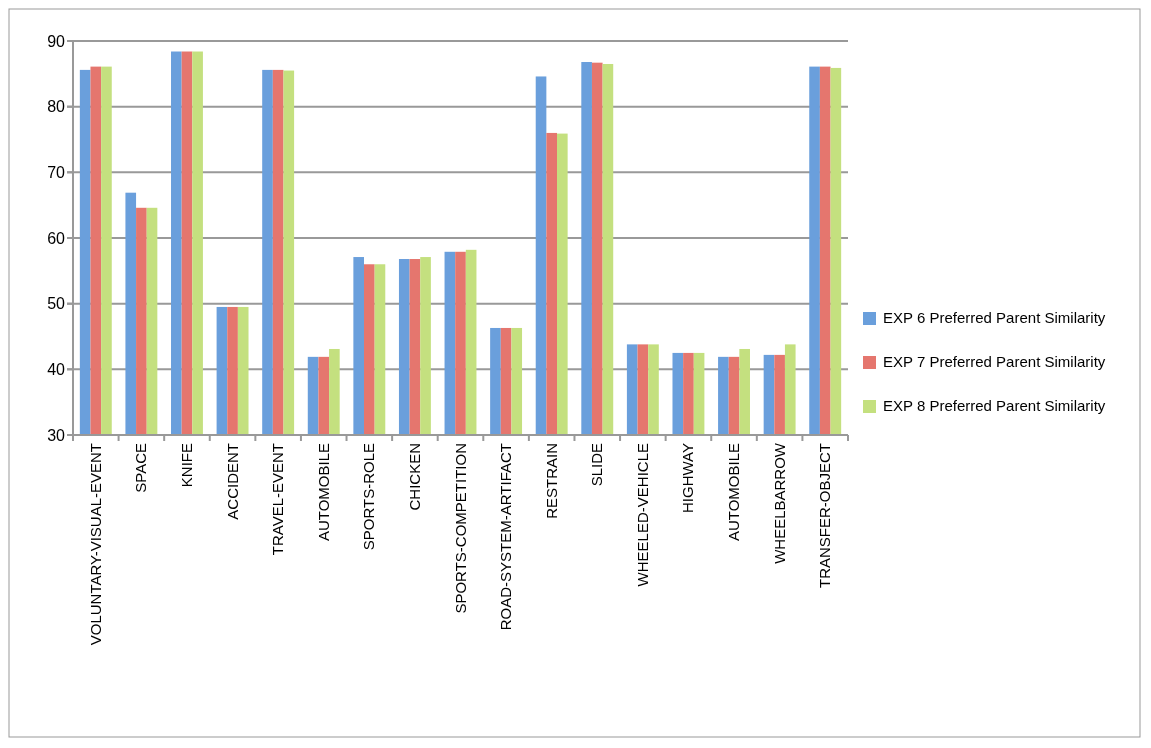 The height and width of the screenshot is (748, 1151). What do you see at coordinates (56, 107) in the screenshot?
I see `y-tick-label: 80` at bounding box center [56, 107].